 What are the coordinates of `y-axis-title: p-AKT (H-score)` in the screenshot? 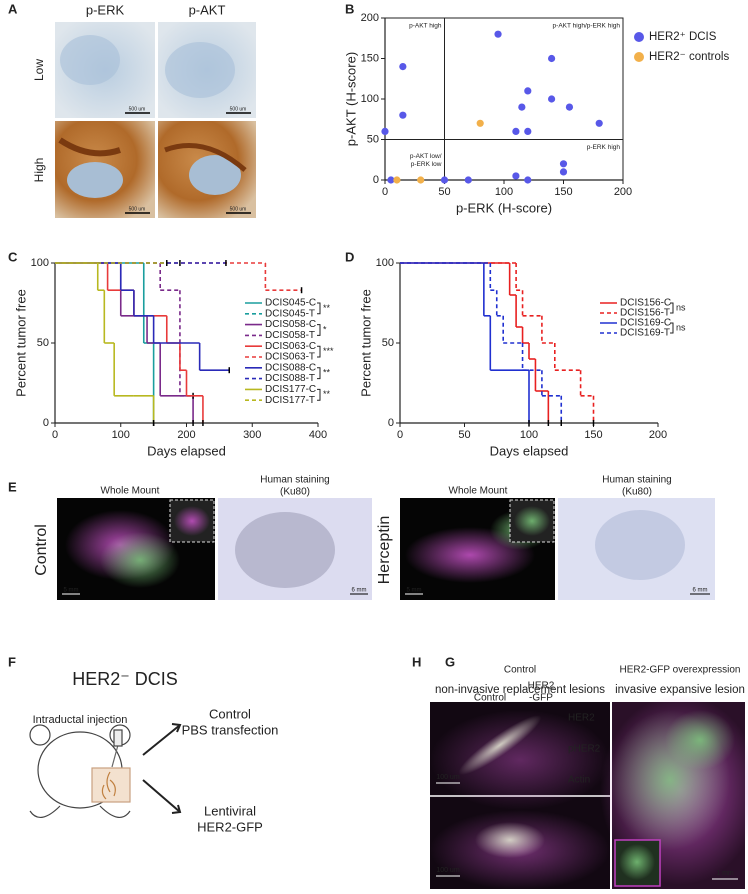 It's located at (350, 99).